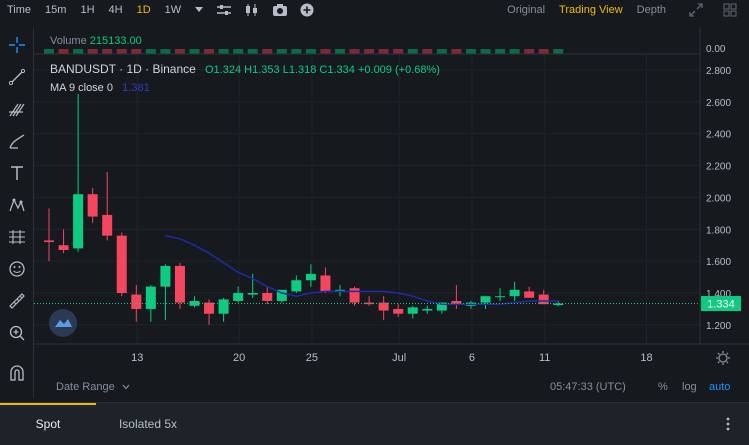 This screenshot has width=749, height=445. Describe the element at coordinates (199, 10) in the screenshot. I see `interval-dropdown-icon` at that location.